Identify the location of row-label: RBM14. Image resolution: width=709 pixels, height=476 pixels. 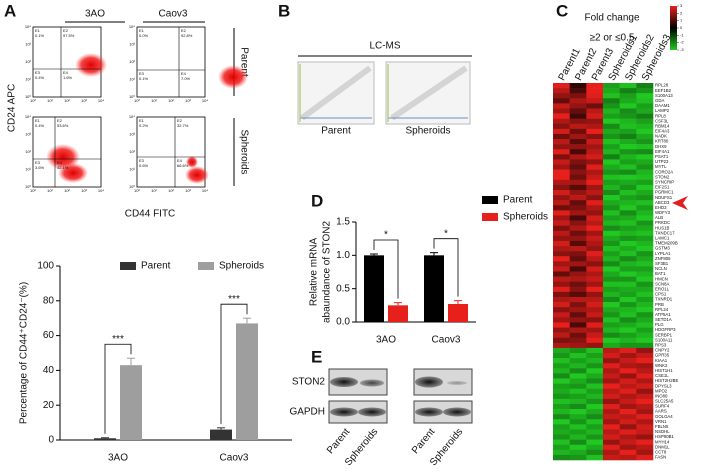
(662, 125).